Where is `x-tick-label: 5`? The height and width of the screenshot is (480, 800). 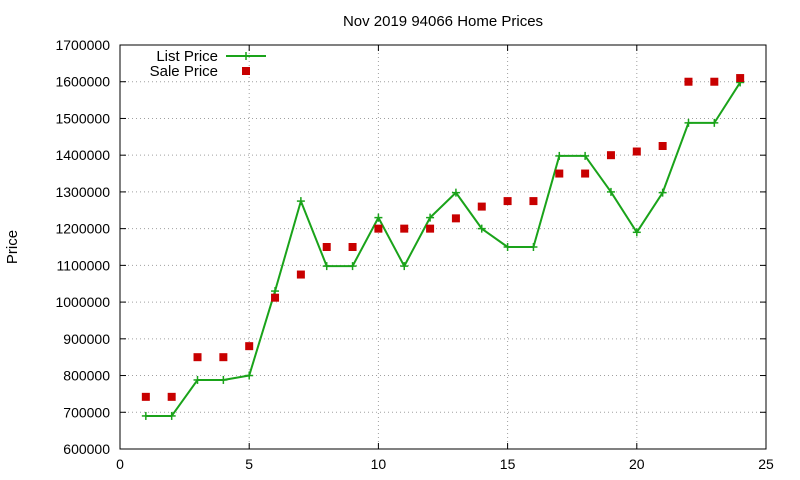
x-tick-label: 5 is located at coordinates (249, 464).